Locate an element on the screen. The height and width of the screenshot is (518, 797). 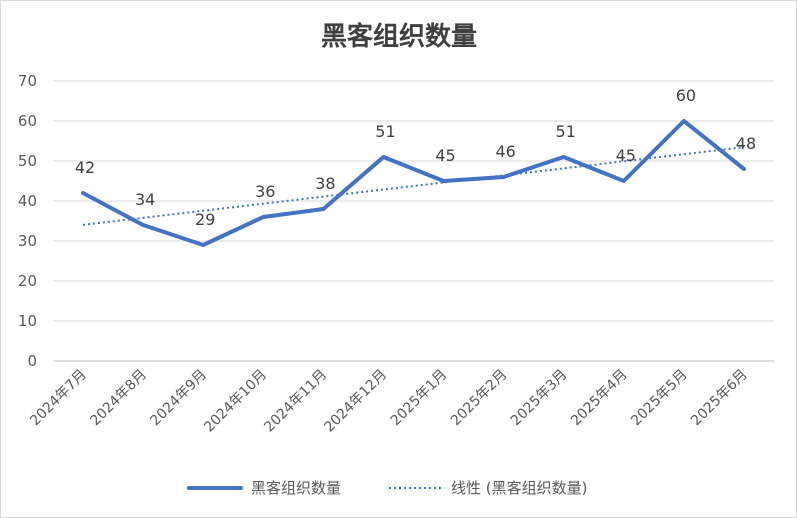
y-axis-ticks: 0 10 20 30 40 50 60 70 is located at coordinates (27, 221).